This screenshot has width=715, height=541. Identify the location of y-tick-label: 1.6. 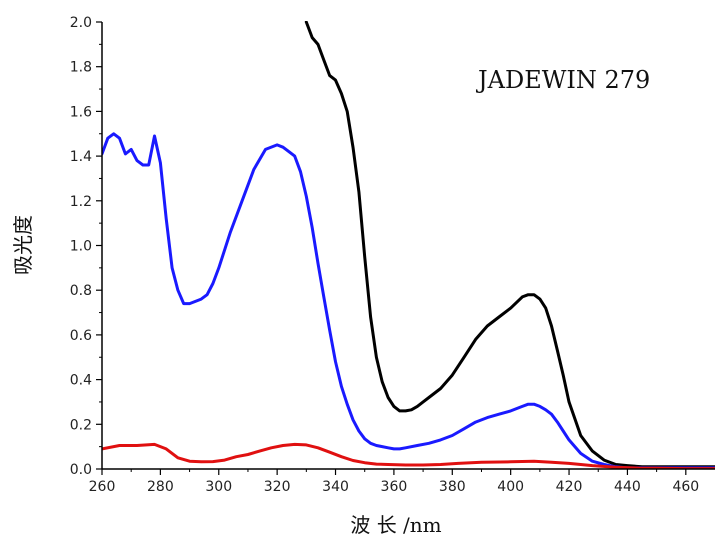
(81, 112).